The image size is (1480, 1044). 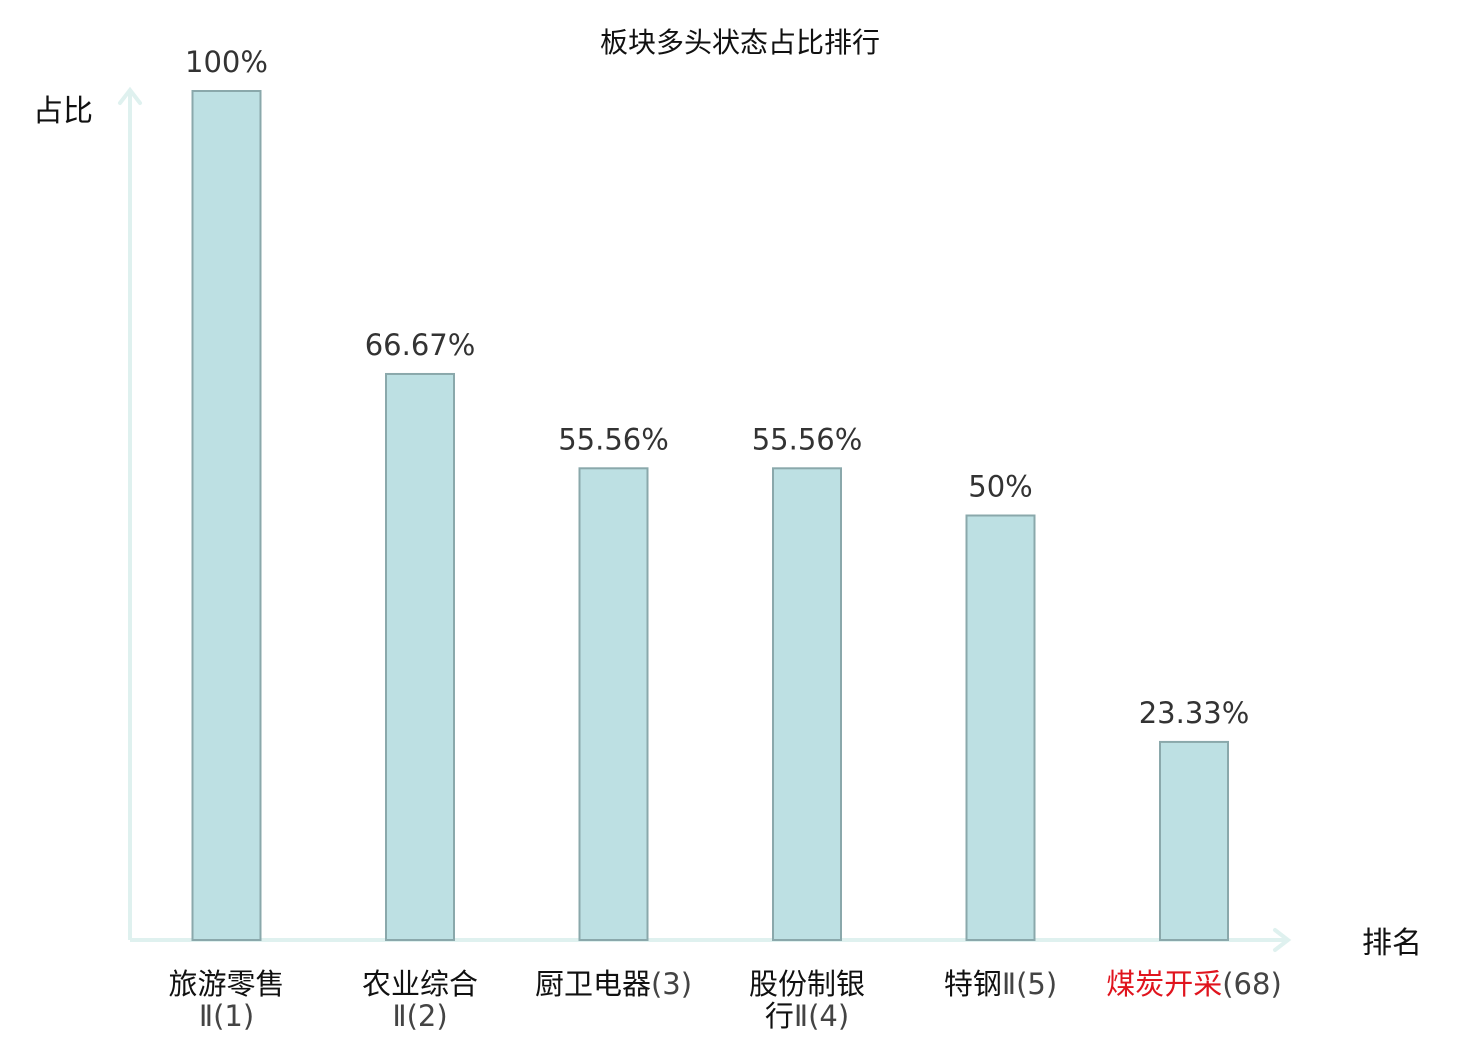 What do you see at coordinates (130, 95) in the screenshot?
I see `y-axis-arrow-icon` at bounding box center [130, 95].